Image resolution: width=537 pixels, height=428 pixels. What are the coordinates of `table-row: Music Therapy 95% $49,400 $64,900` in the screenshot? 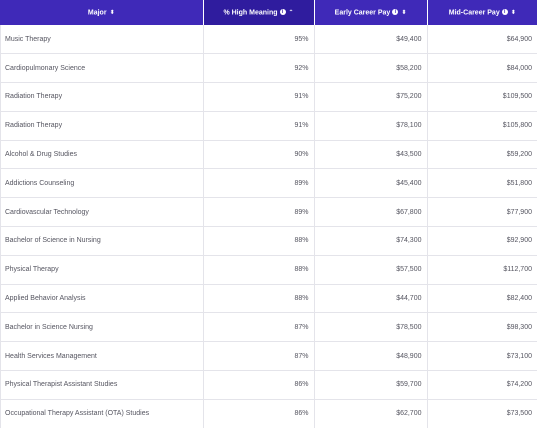 It's located at (268, 40).